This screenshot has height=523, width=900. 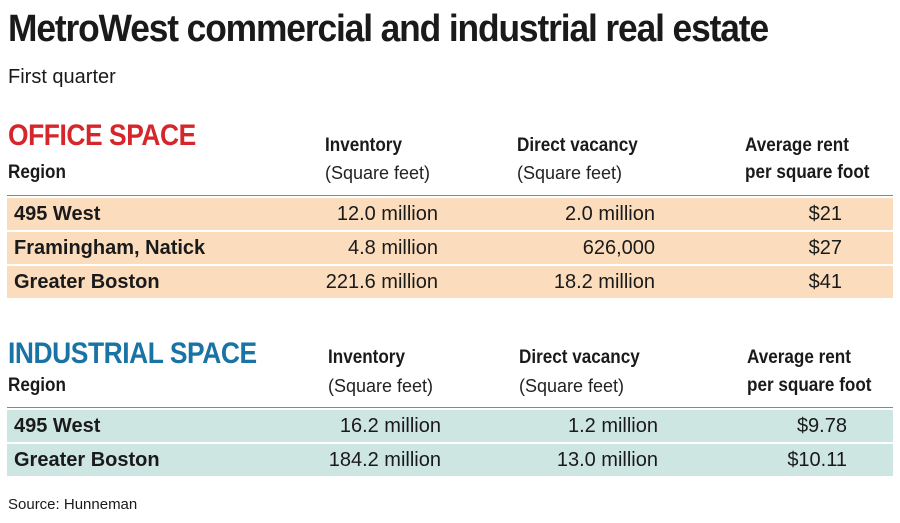 I want to click on rent-cell: $27, so click(x=825, y=248).